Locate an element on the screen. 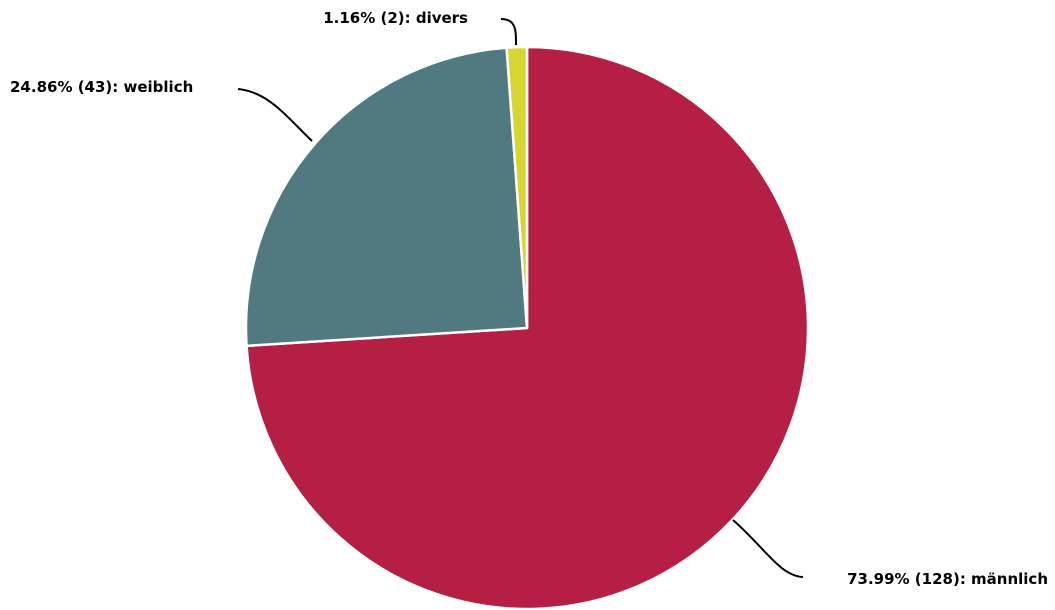  slice-label-m-nnlich: 73.99% (128): männlich is located at coordinates (947, 579).